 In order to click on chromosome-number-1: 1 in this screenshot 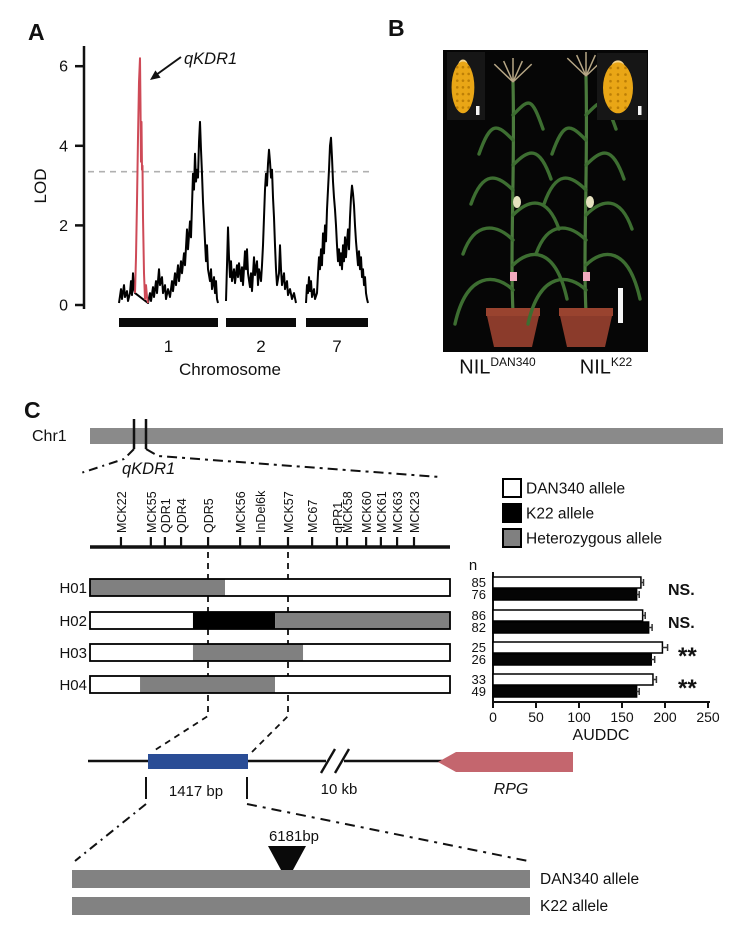, I will do `click(168, 346)`.